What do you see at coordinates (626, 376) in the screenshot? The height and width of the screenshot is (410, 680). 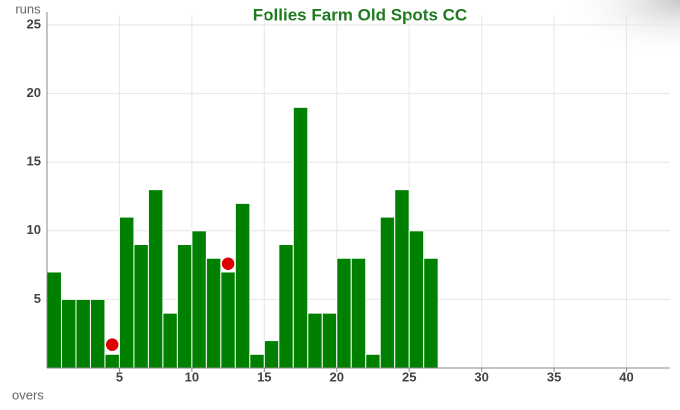 I see `x-tick-label: 40` at bounding box center [626, 376].